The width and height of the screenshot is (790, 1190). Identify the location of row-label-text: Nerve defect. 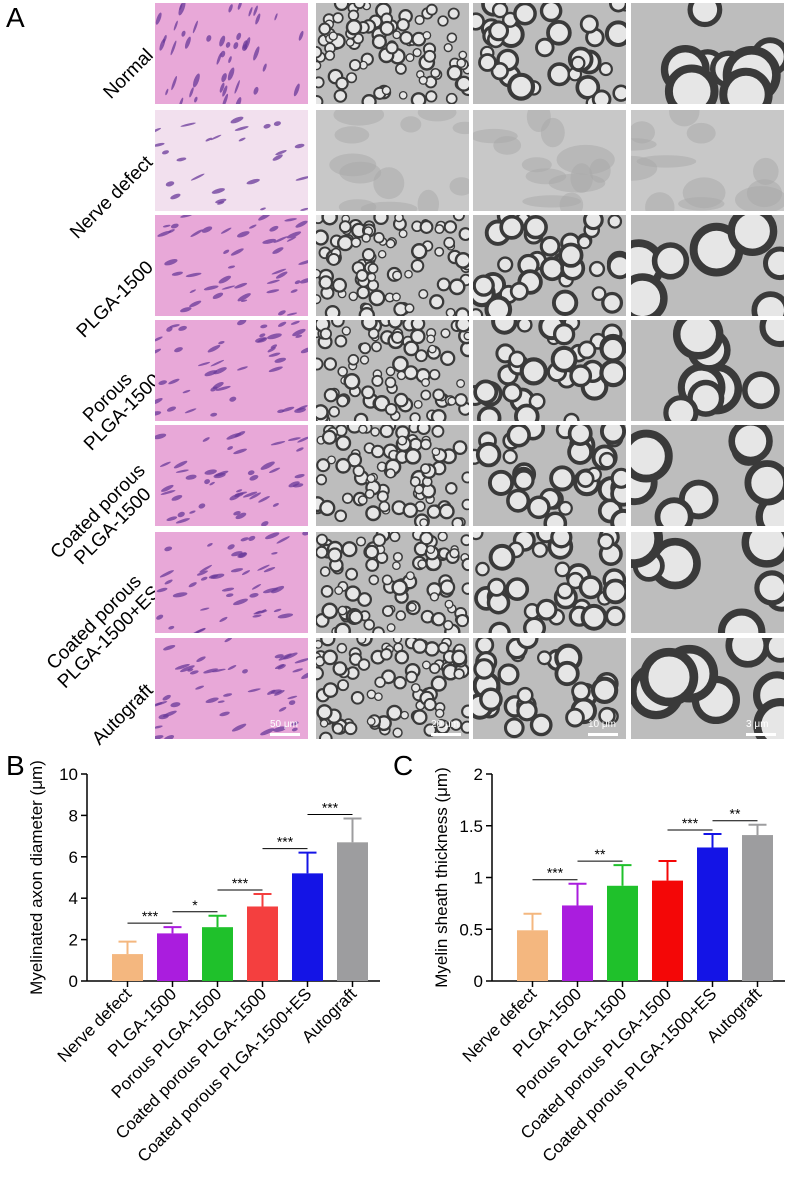
(111, 197).